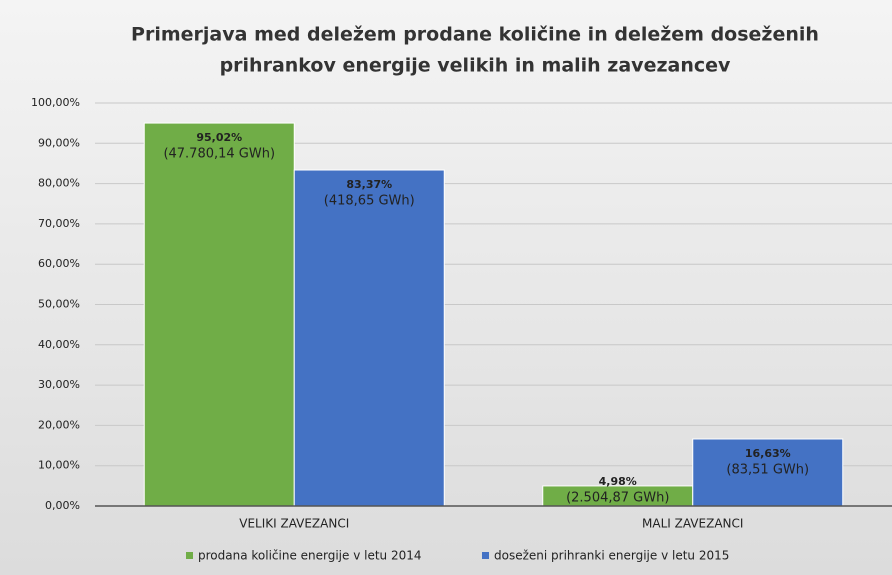 The height and width of the screenshot is (575, 892). I want to click on y-tick-label: 30,00%, so click(59, 384).